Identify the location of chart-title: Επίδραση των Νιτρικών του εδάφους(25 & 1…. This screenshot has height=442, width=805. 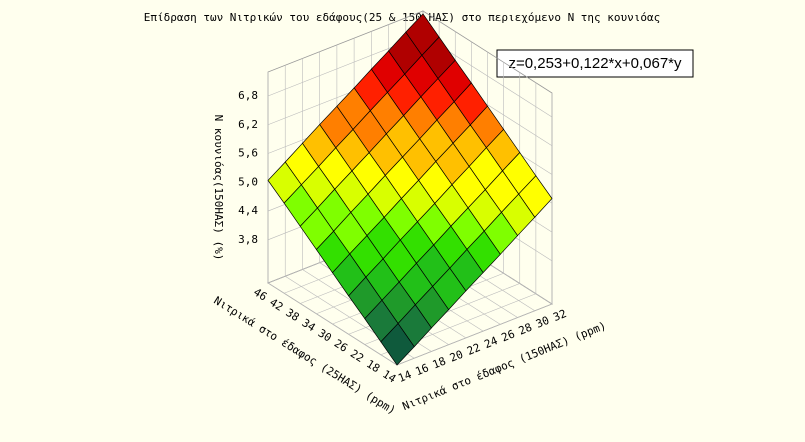
(402, 17).